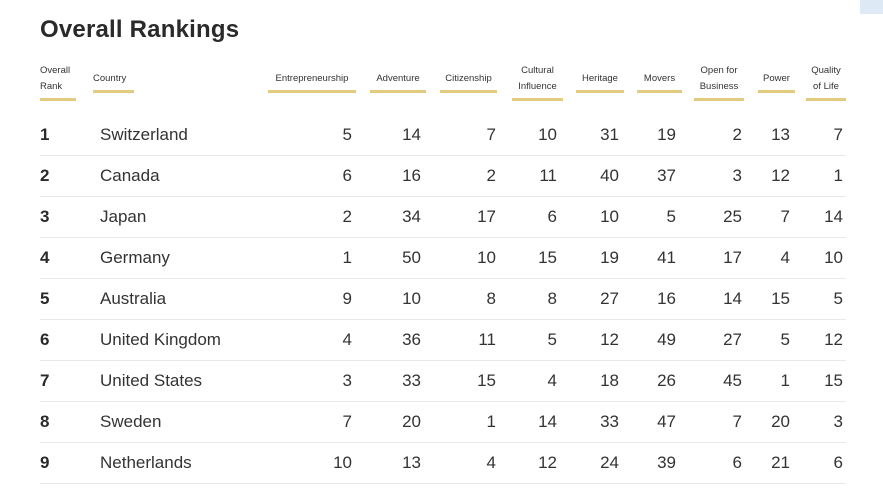 The height and width of the screenshot is (491, 883). Describe the element at coordinates (443, 176) in the screenshot. I see `table-row: 2 Canada 6 16 2 11 40 37 3 12 1` at that location.